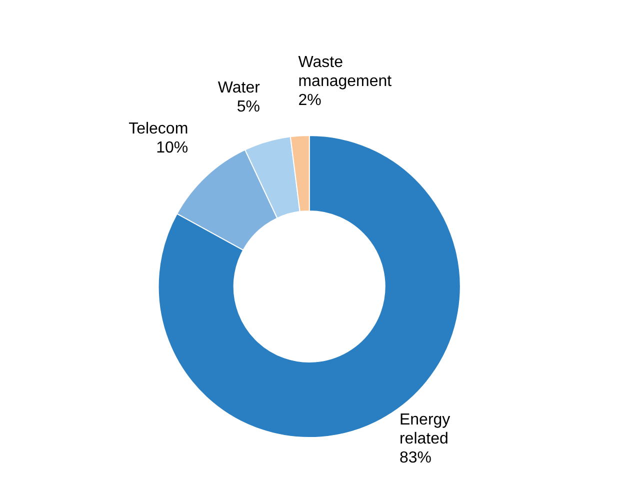  What do you see at coordinates (158, 129) in the screenshot?
I see `slice-label: Telecom` at bounding box center [158, 129].